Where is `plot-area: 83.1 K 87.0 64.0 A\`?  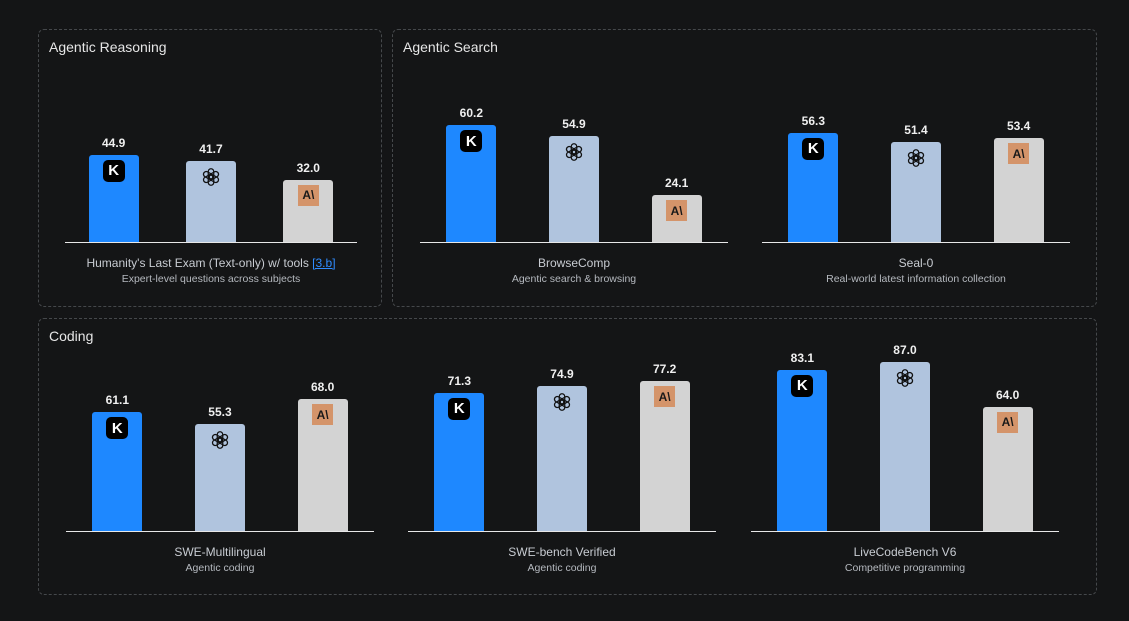
plot-area: 83.1 K 87.0 64.0 A\ is located at coordinates (905, 437).